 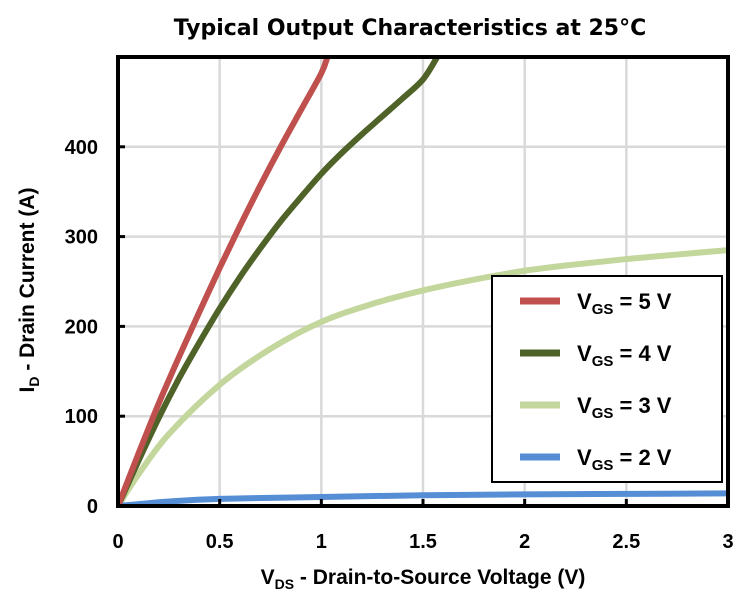 I want to click on y-tick-labels: 0 100 200 300 400, so click(x=81, y=327).